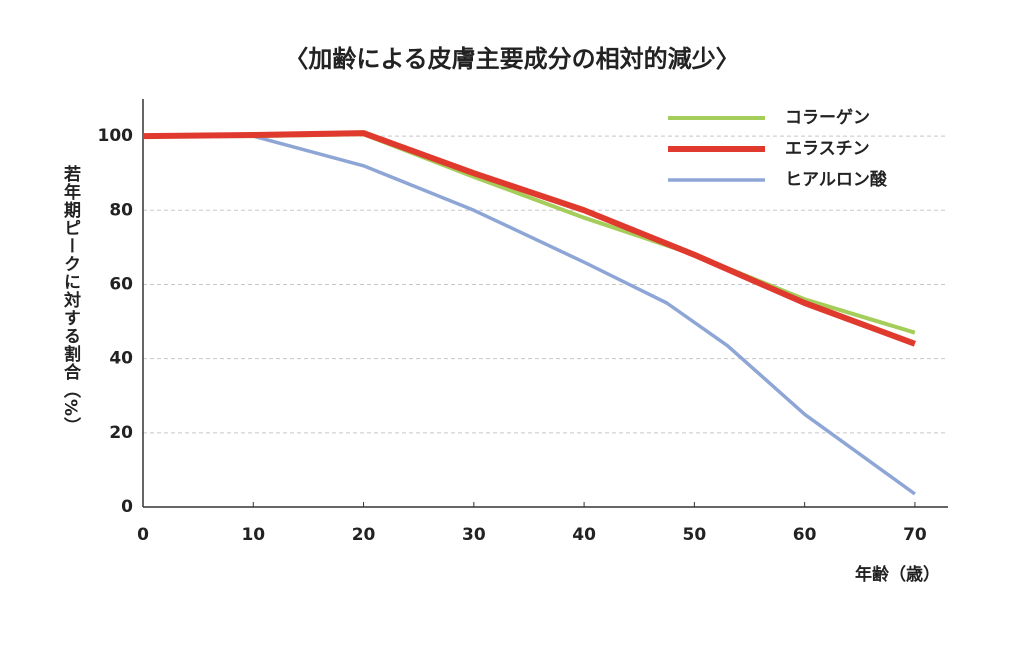 This screenshot has width=1024, height=659. Describe the element at coordinates (364, 535) in the screenshot. I see `x-tick-label: 20` at that location.